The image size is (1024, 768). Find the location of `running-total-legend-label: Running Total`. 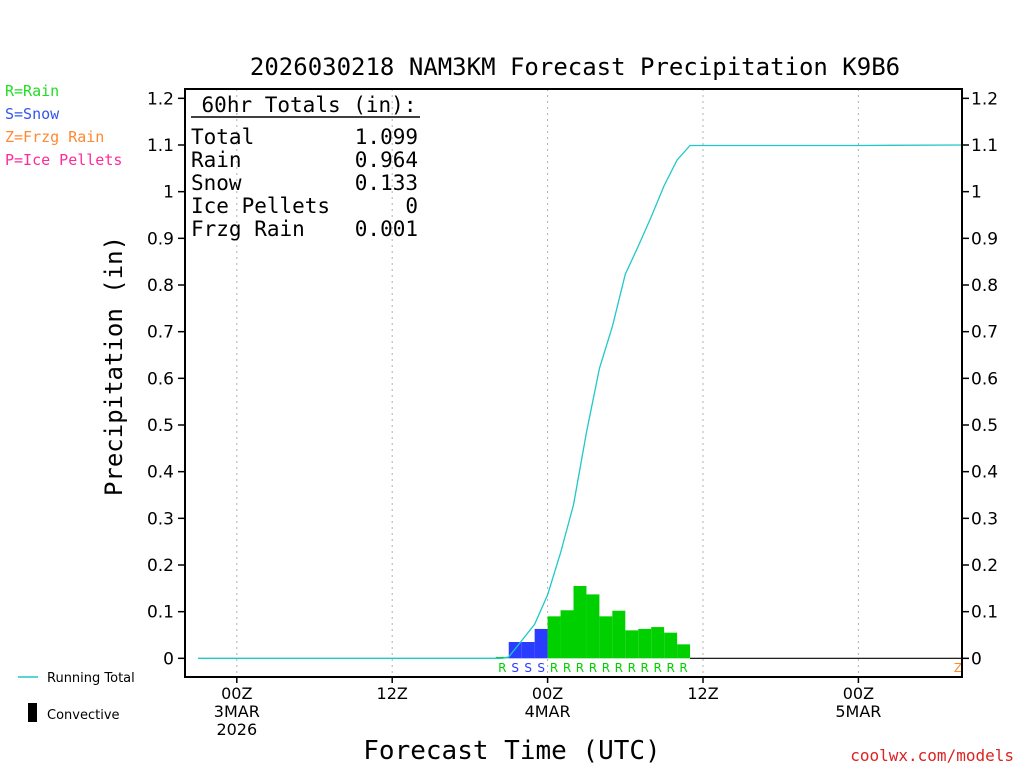

running-total-legend-label: Running Total is located at coordinates (91, 678).